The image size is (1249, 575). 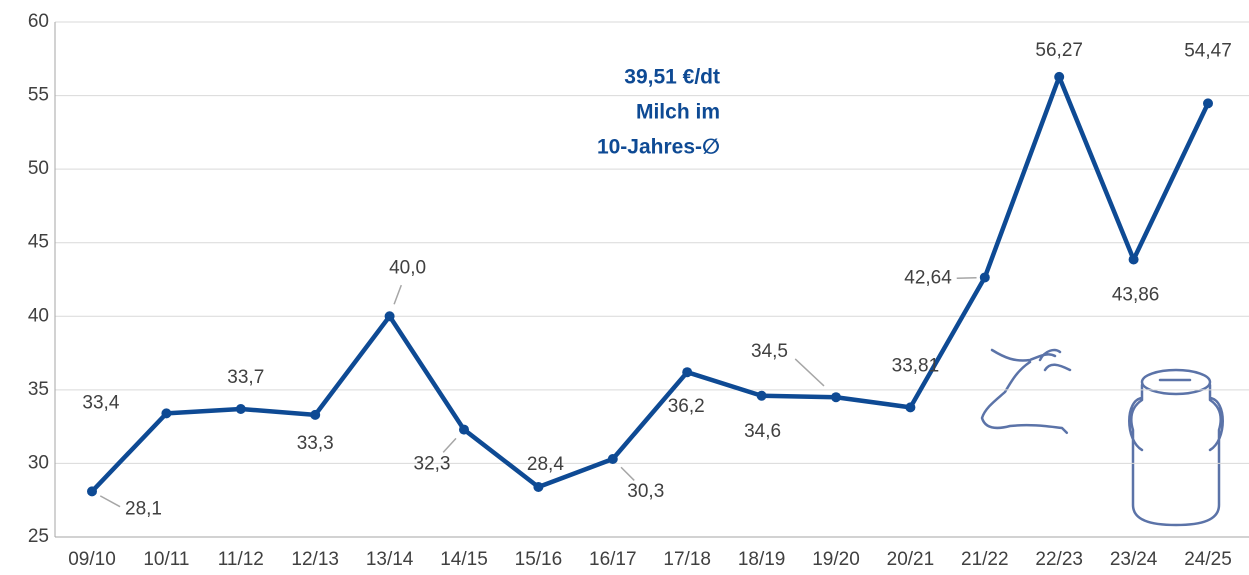 I want to click on x-tick-label: 15/16, so click(x=539, y=559).